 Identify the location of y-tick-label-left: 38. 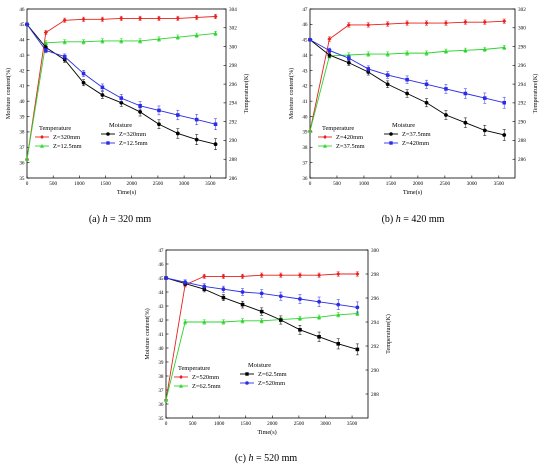
(22, 133).